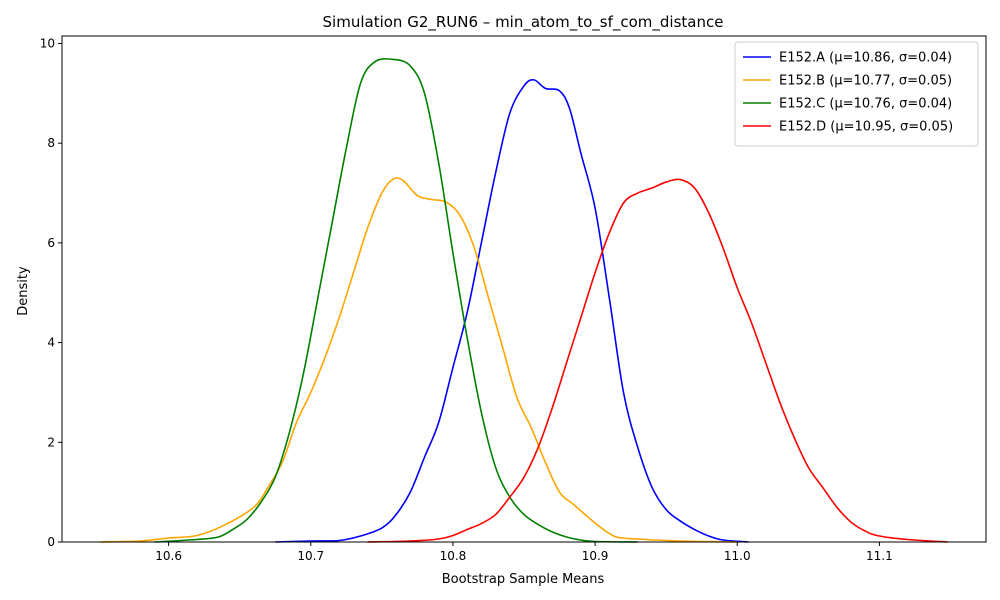 Image resolution: width=1000 pixels, height=600 pixels. What do you see at coordinates (51, 143) in the screenshot?
I see `y-tick-label: 8` at bounding box center [51, 143].